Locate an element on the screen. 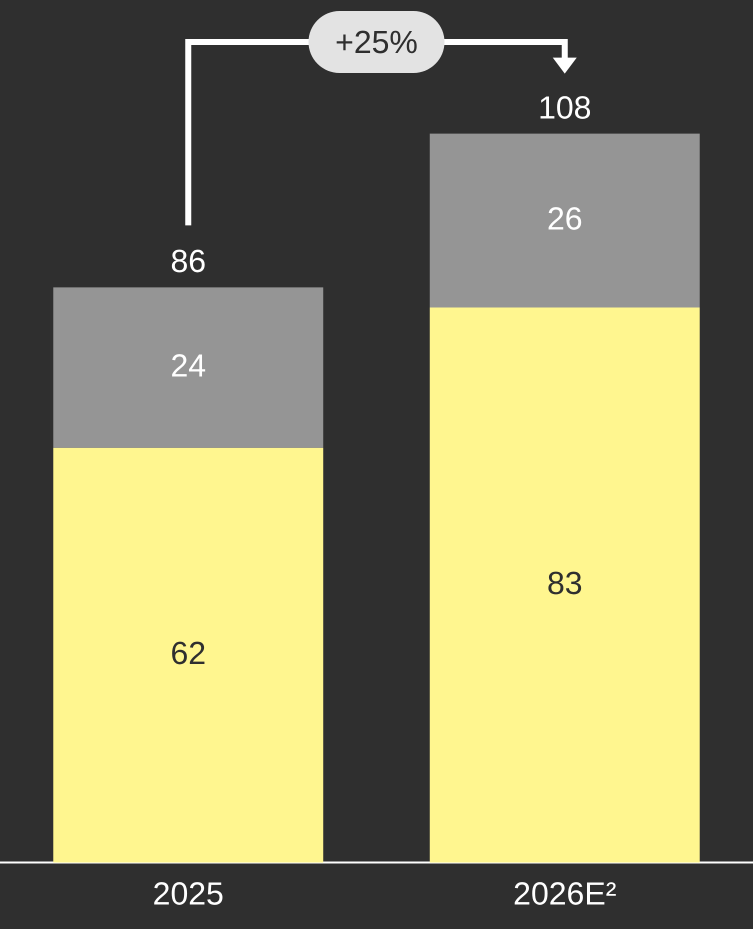 The image size is (753, 929). data-label: 62 is located at coordinates (188, 653).